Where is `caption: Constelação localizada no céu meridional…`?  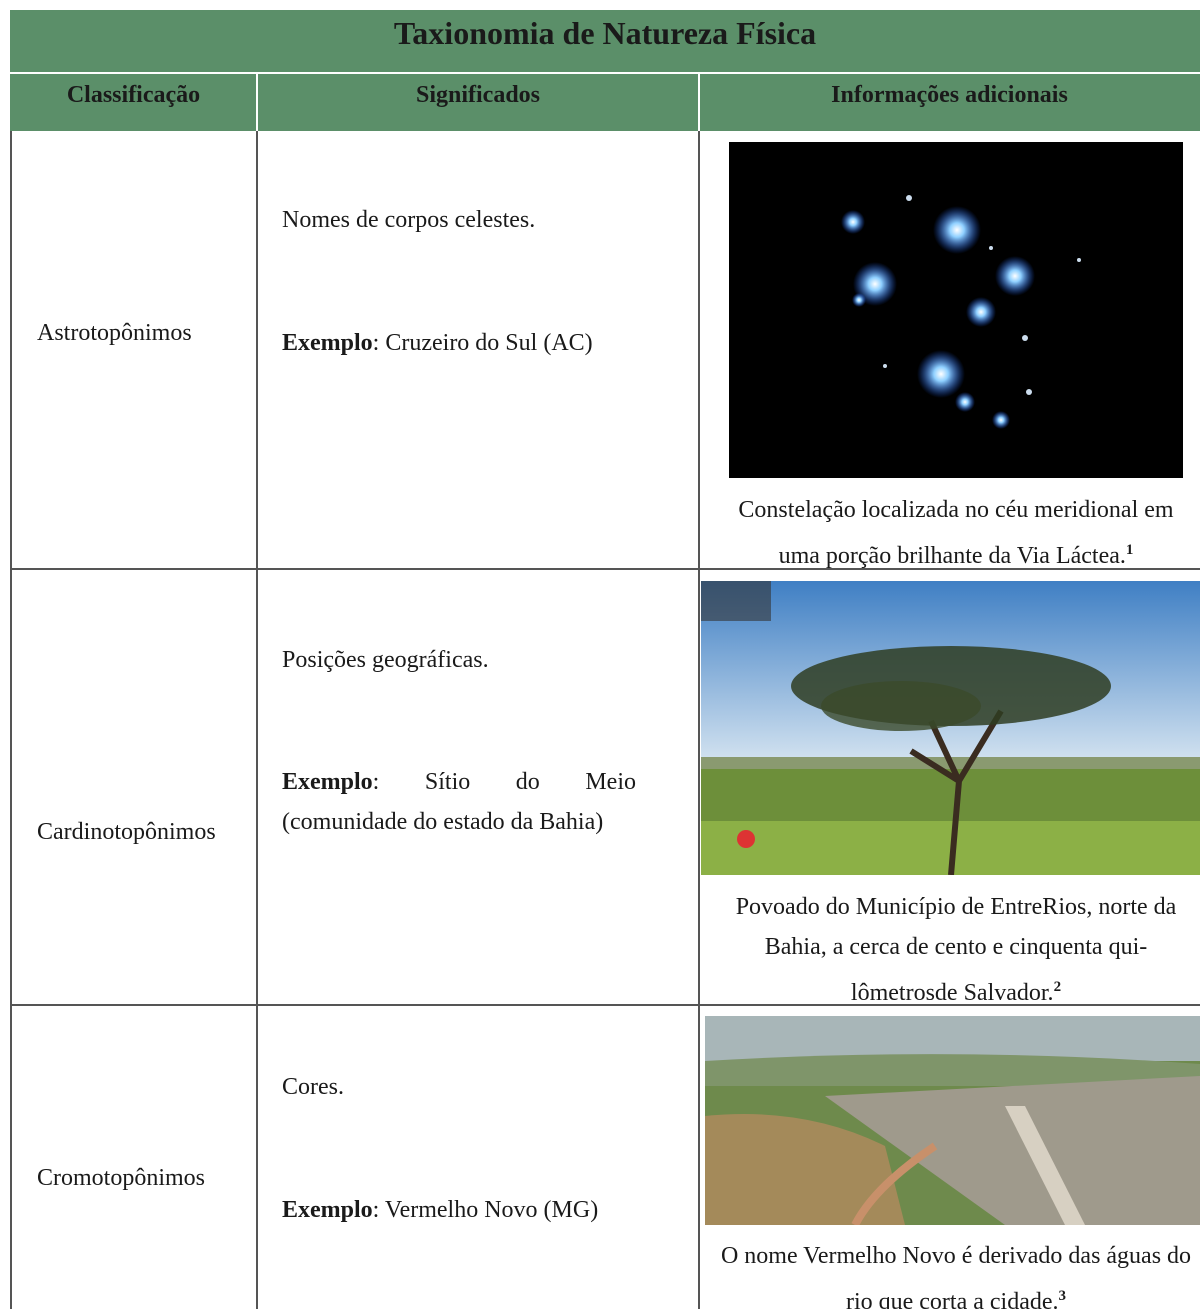 caption: Constelação localizada no céu meridional… is located at coordinates (956, 533).